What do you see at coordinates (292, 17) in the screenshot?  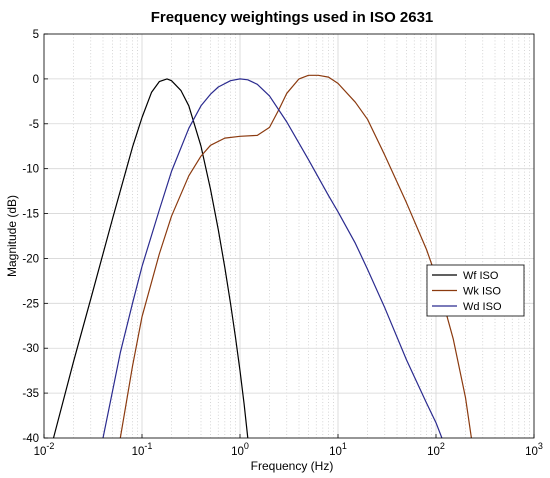 I see `chart-title: Frequency weightings used in ISO 2631` at bounding box center [292, 17].